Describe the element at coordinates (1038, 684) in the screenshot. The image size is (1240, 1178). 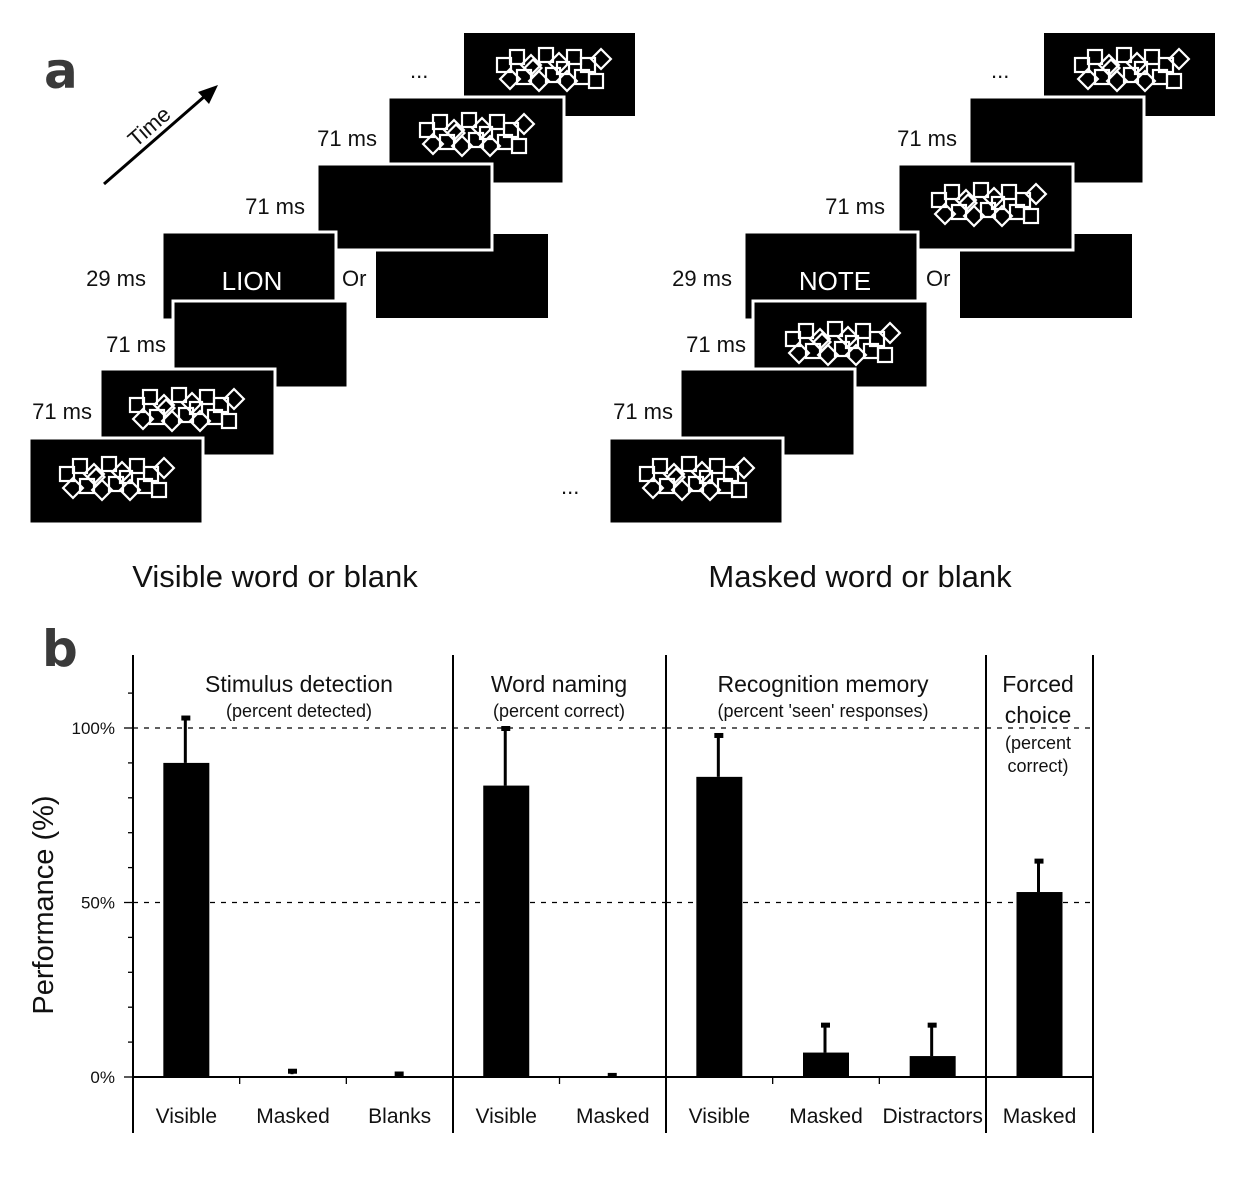
I see `group-title-forced-1: Forced` at that location.